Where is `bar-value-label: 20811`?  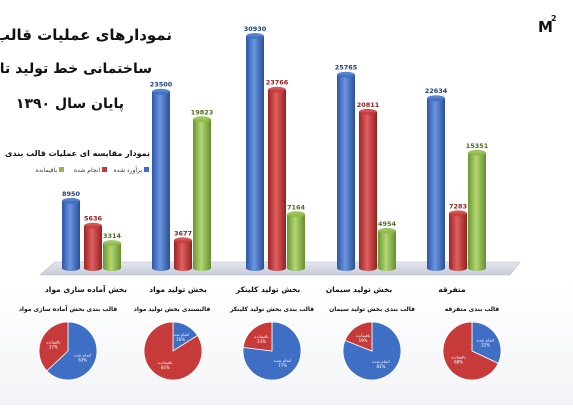
bar-value-label: 20811 is located at coordinates (368, 105).